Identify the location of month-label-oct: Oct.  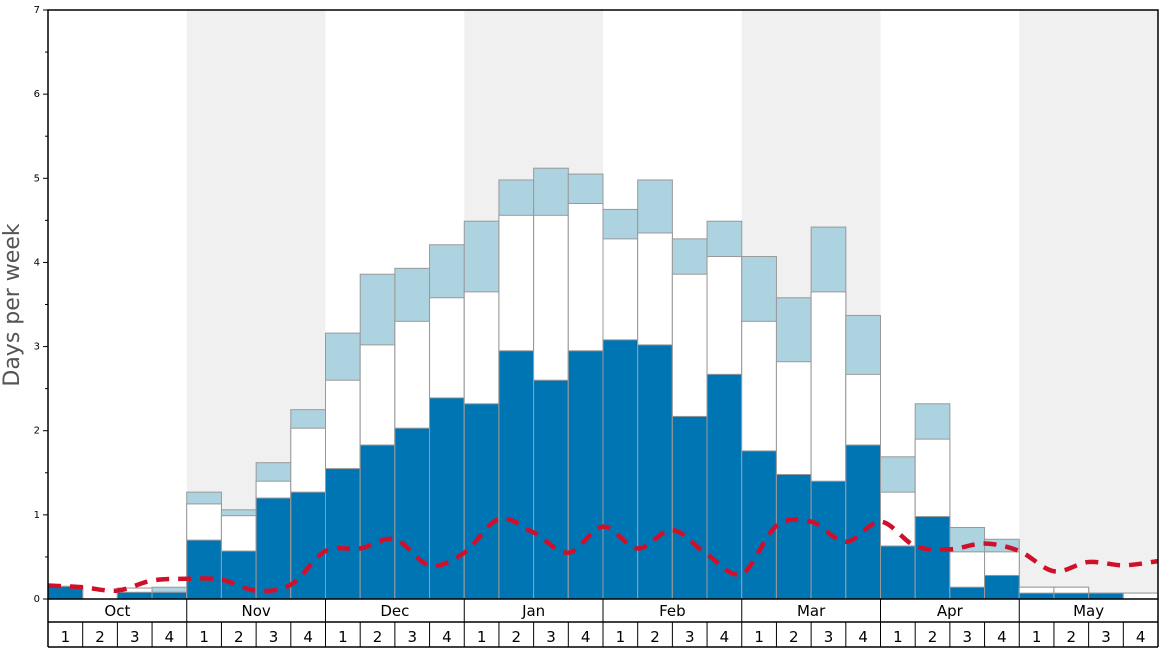
(117, 611).